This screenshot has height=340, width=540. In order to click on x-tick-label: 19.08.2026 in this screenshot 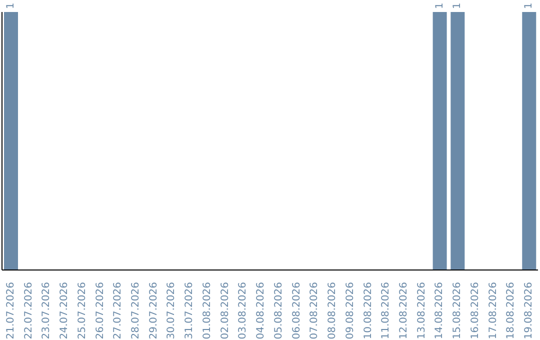, I will do `click(529, 311)`.